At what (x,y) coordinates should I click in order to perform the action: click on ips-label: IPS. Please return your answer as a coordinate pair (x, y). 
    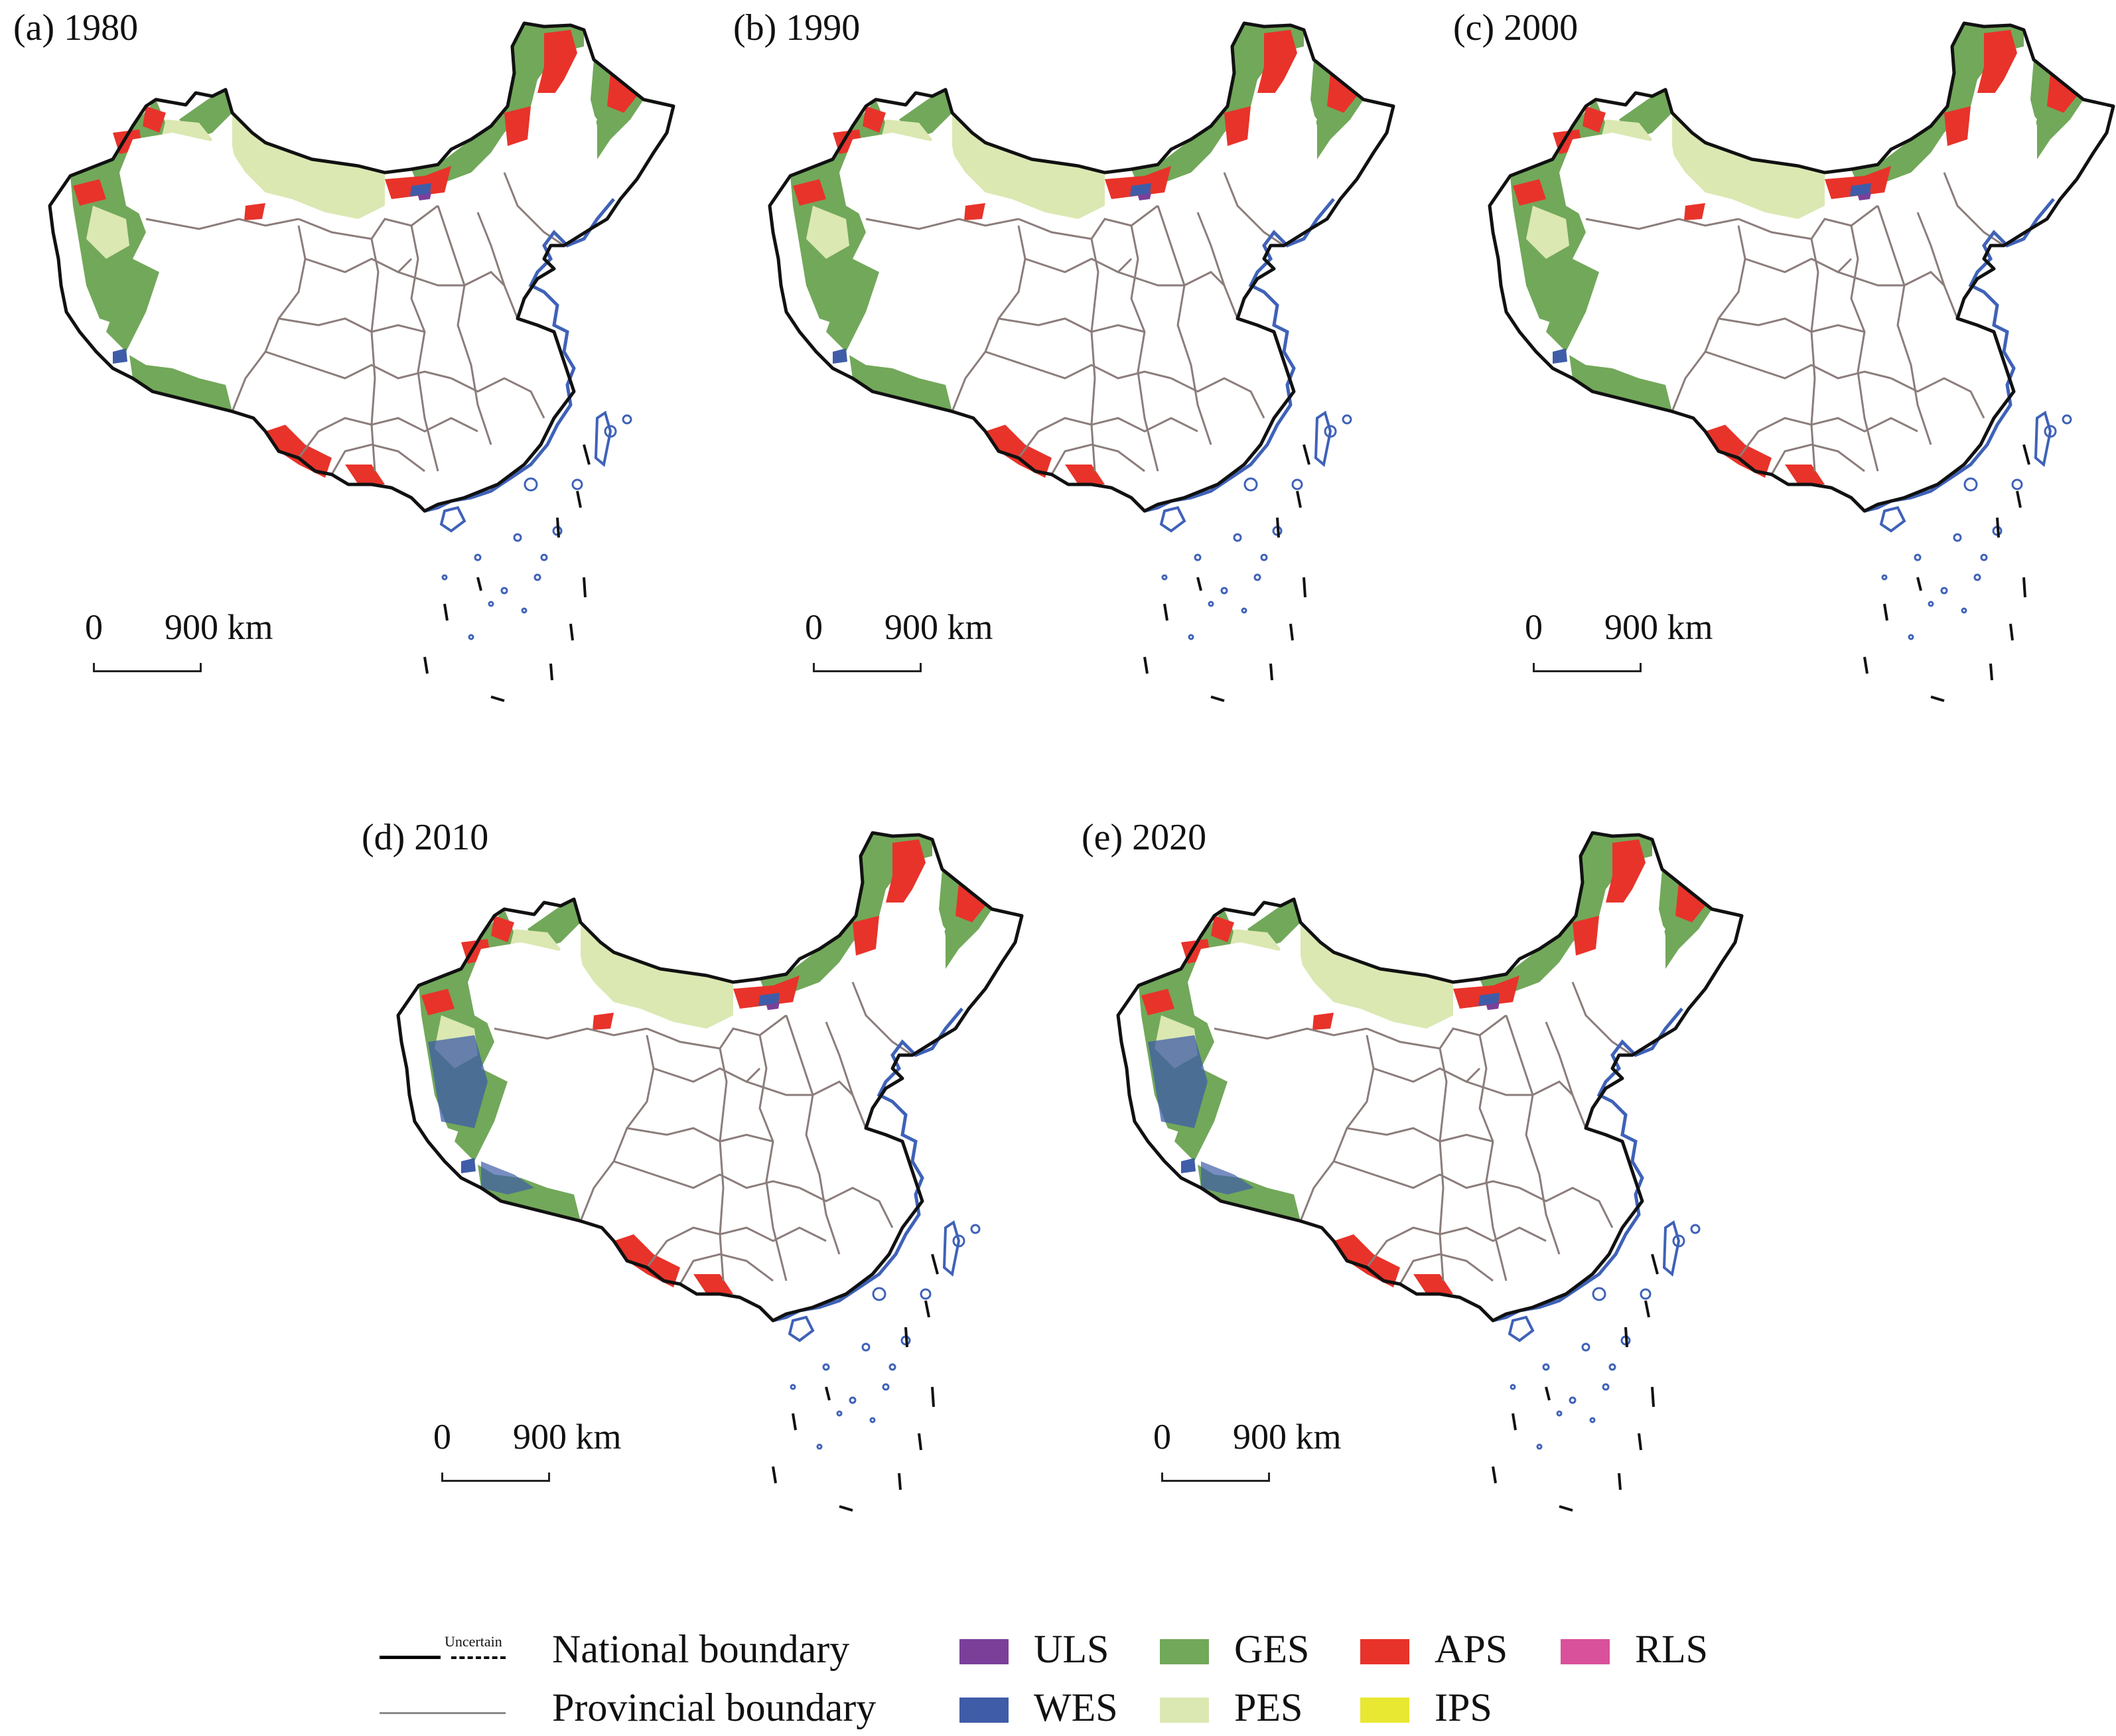
    Looking at the image, I should click on (1463, 1708).